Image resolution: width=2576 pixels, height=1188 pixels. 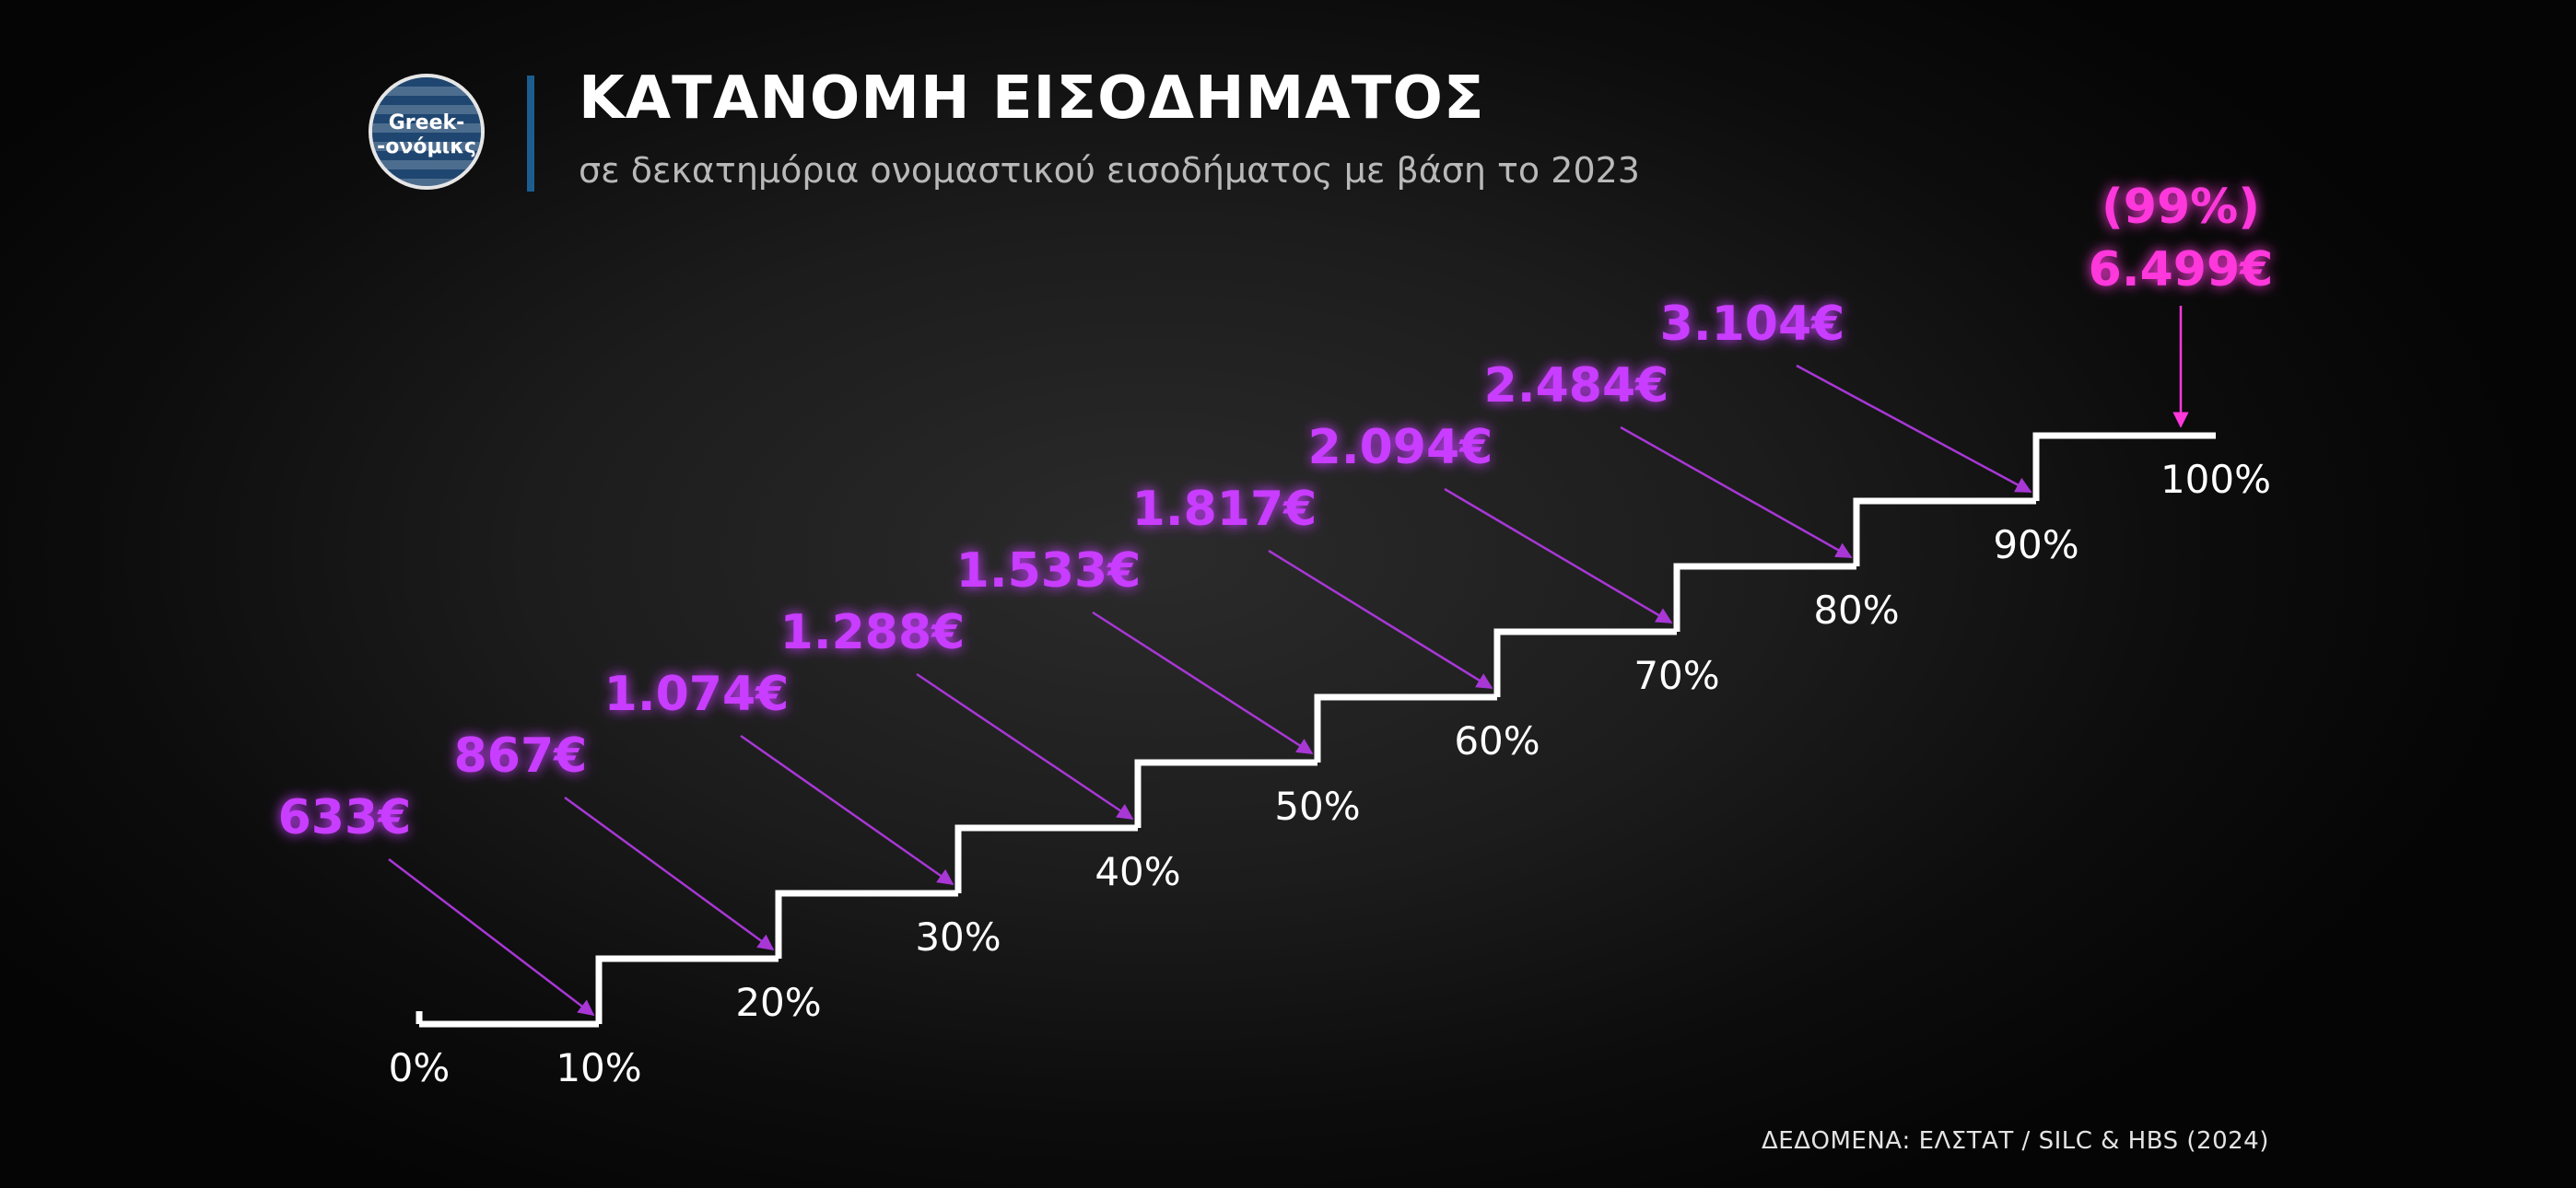 What do you see at coordinates (1576, 386) in the screenshot?
I see `value-label-decile-8: 2.484€` at bounding box center [1576, 386].